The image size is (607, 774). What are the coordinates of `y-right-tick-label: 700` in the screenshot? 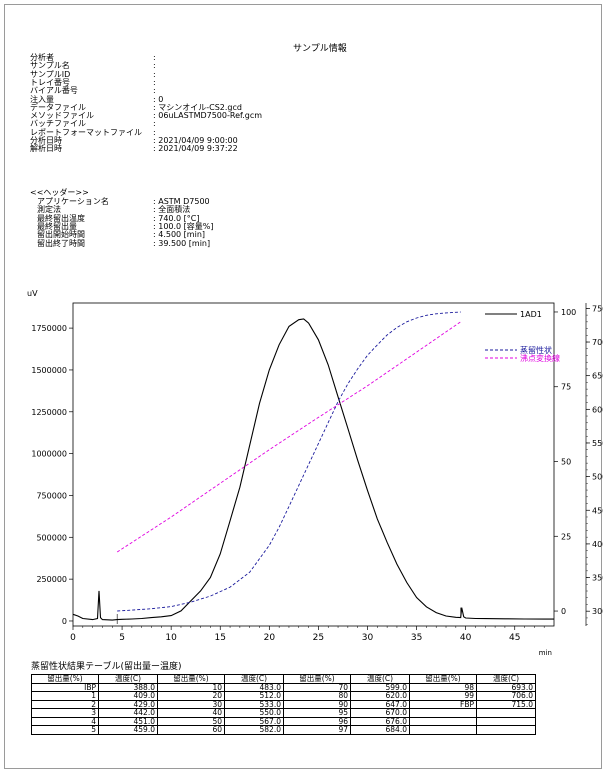 It's located at (597, 342).